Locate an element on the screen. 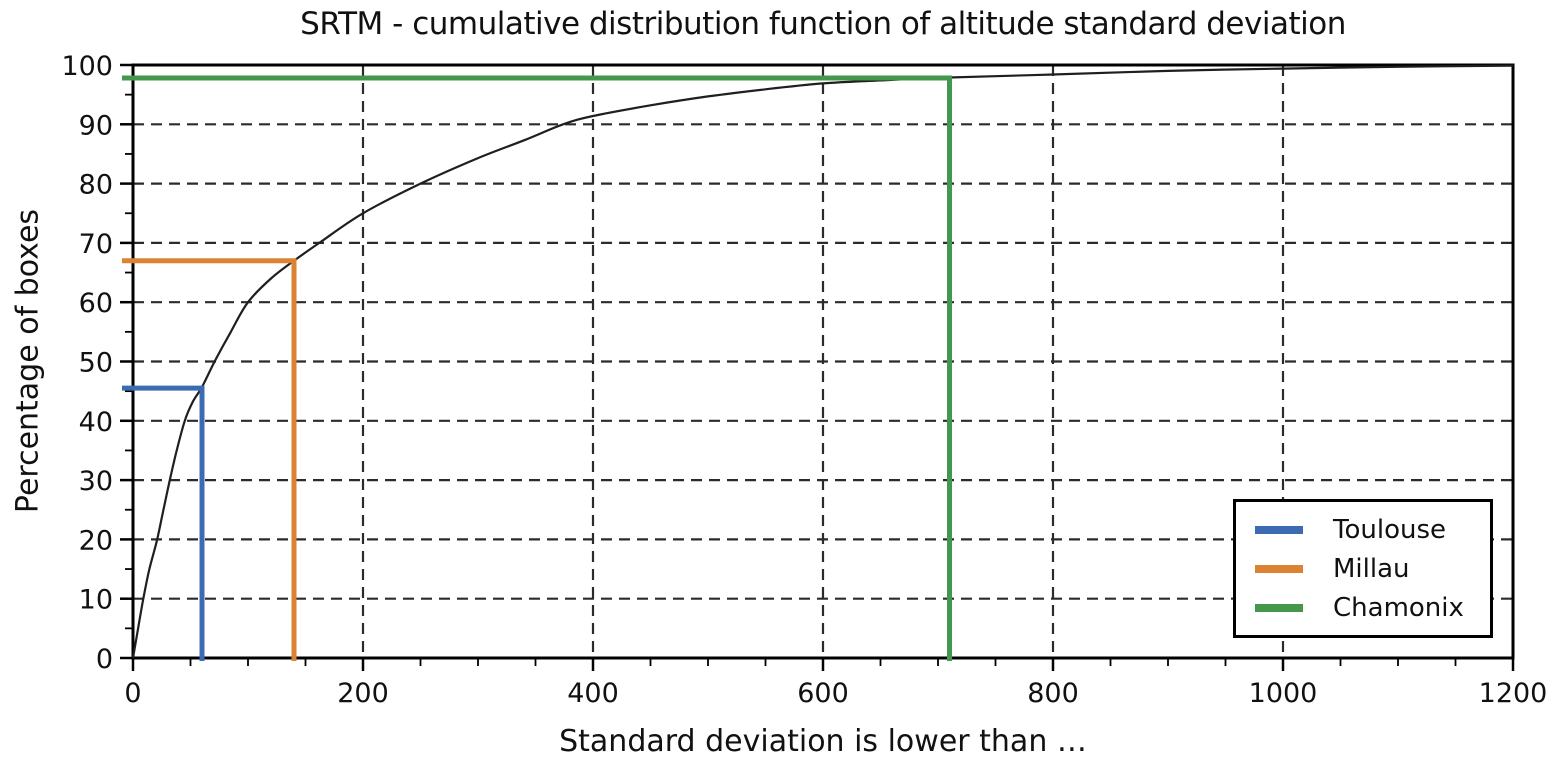  y-tick-label: 0 is located at coordinates (104, 659).